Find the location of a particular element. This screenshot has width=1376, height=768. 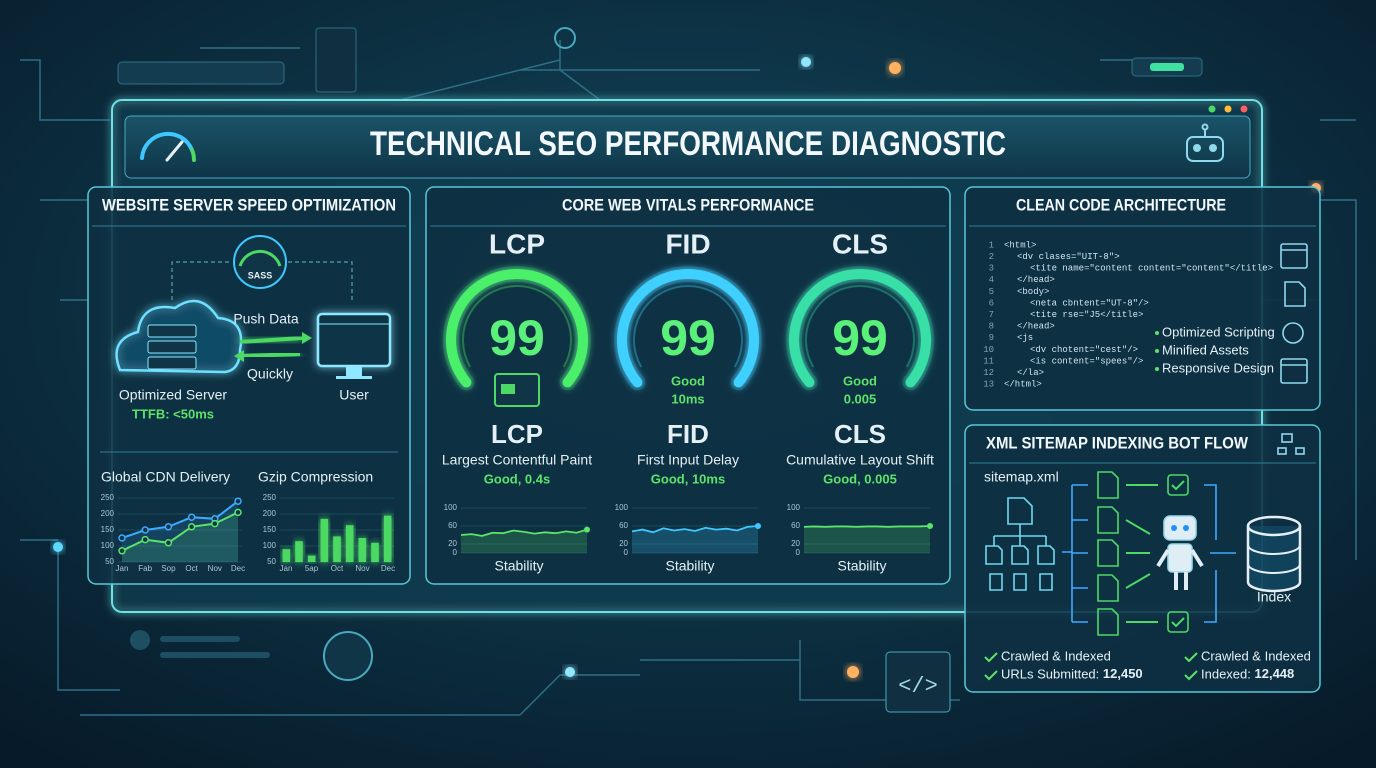

y-tick-label: 20 is located at coordinates (623, 543).